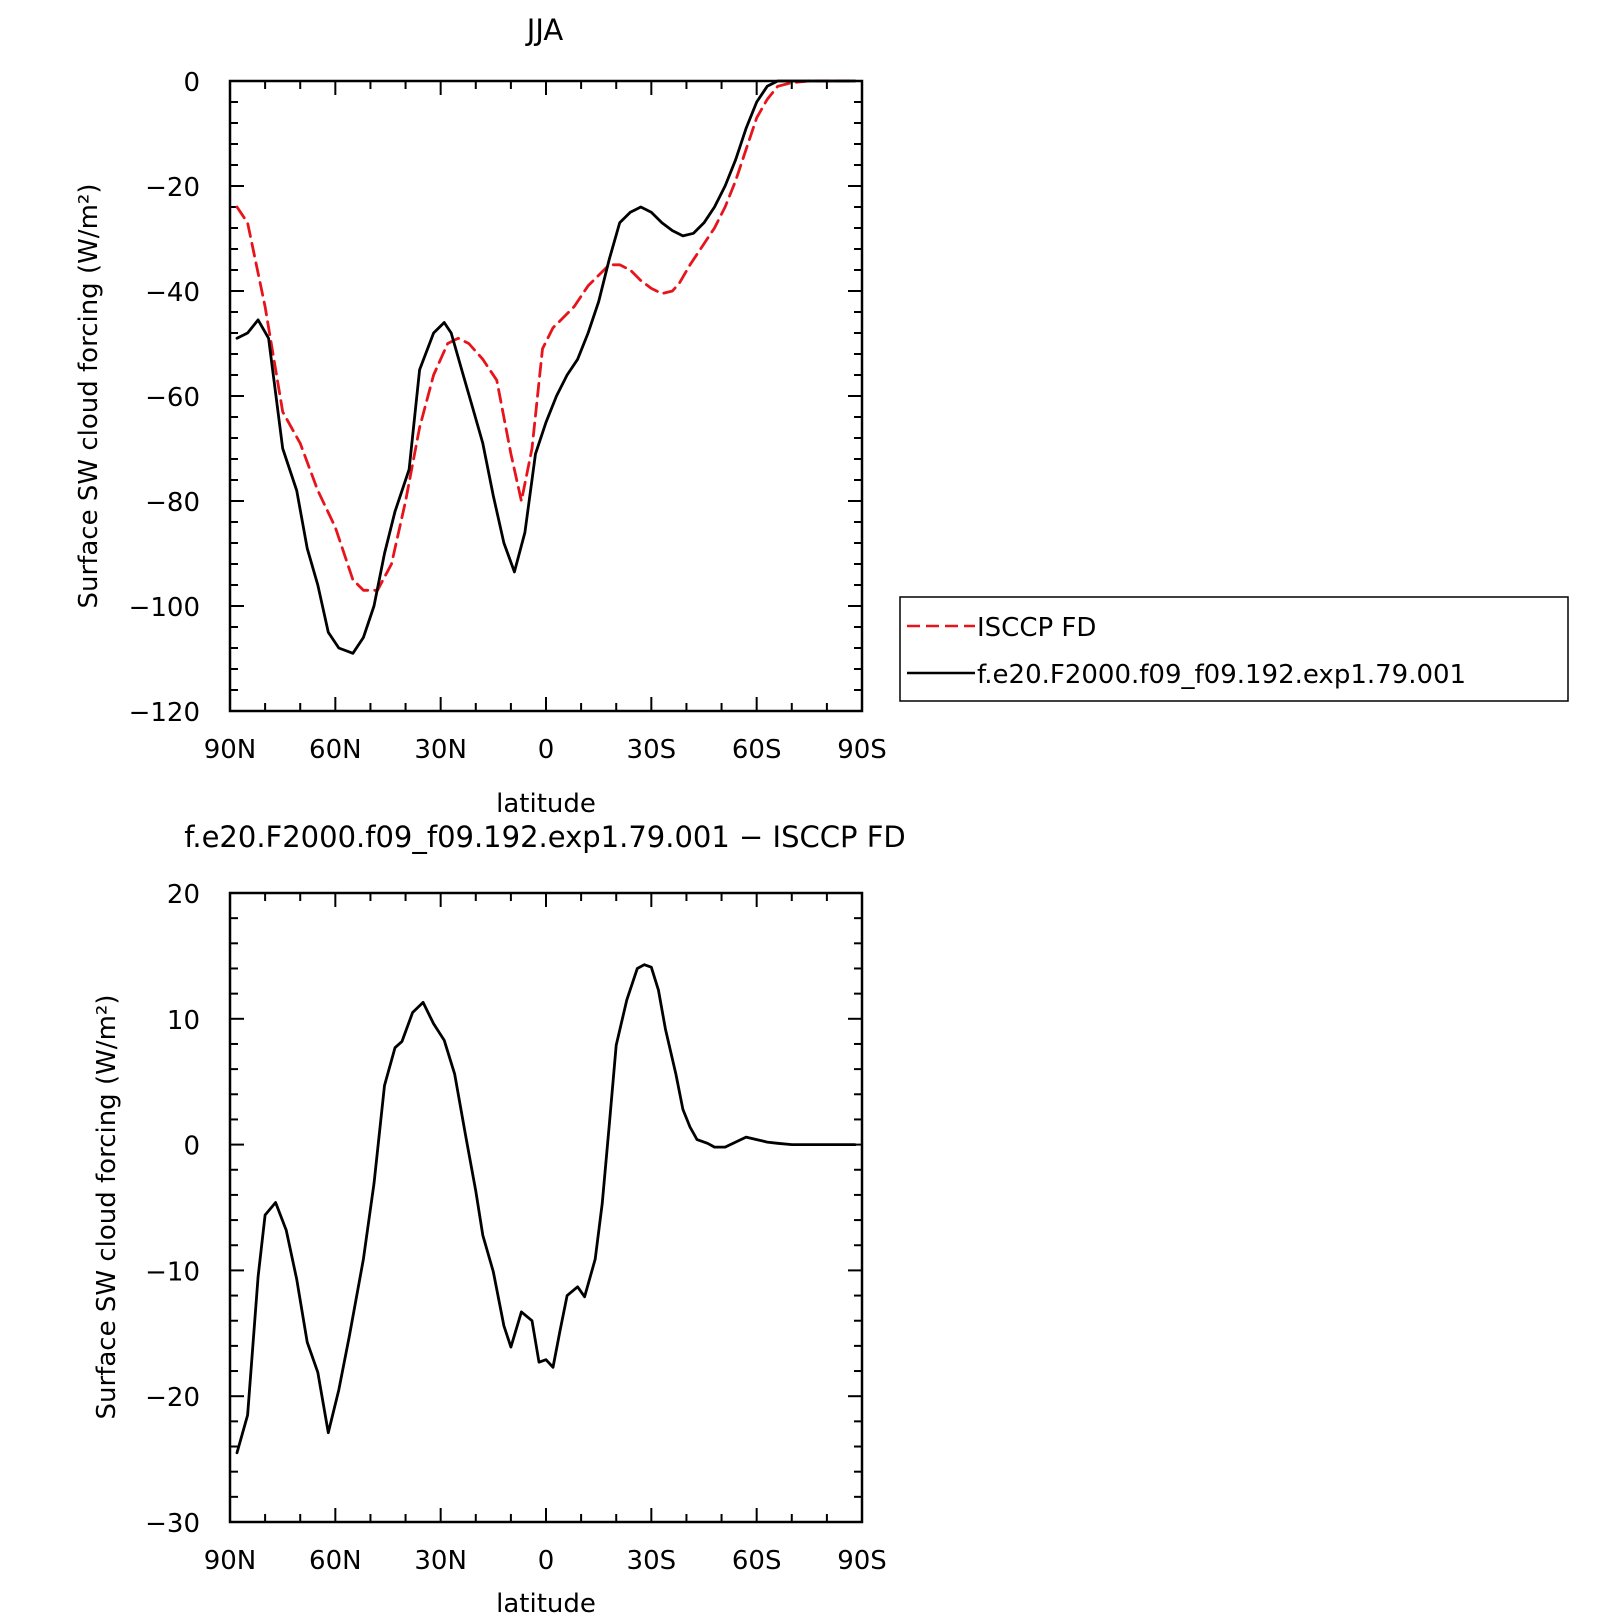  Describe the element at coordinates (164, 608) in the screenshot. I see `y-tick-label: −100` at that location.